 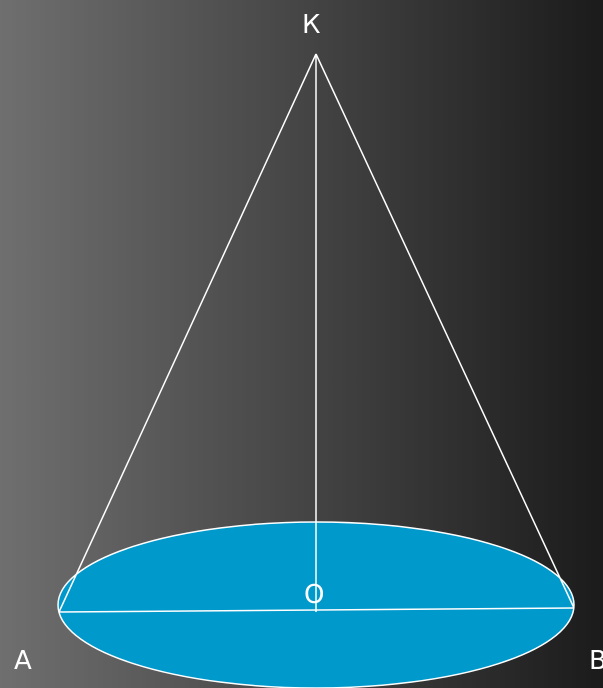 What do you see at coordinates (311, 25) in the screenshot?
I see `apex-label: К` at bounding box center [311, 25].